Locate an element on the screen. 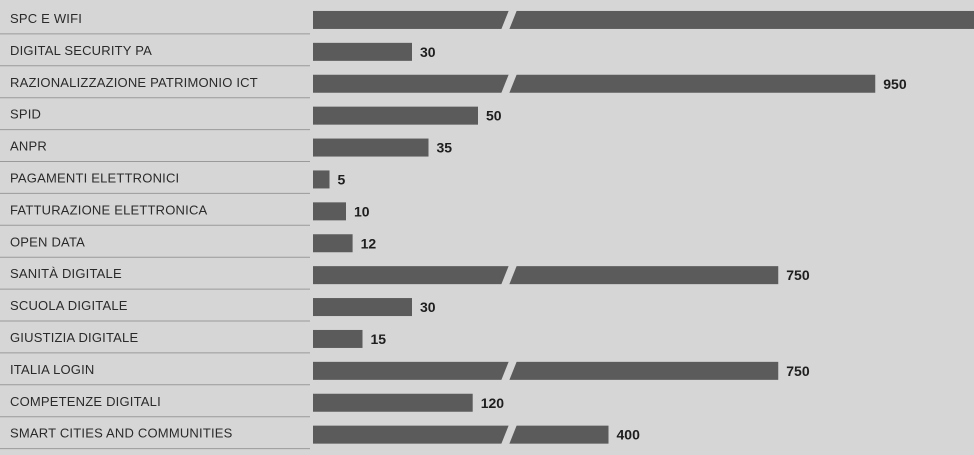  category-label: SANITÀ DIGITALE is located at coordinates (66, 273).